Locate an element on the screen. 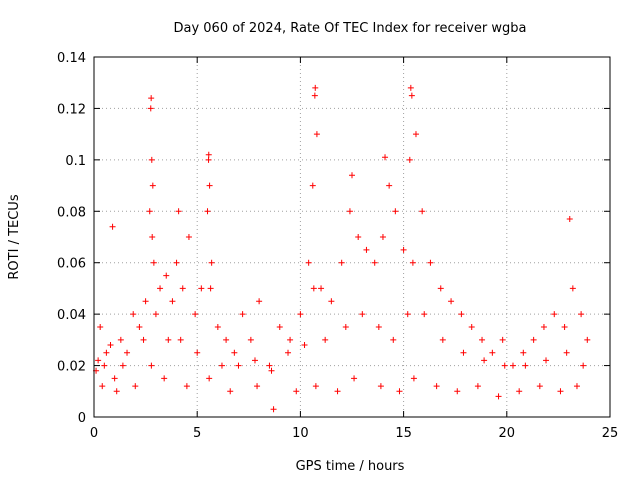 The height and width of the screenshot is (480, 640). y-tick-label: 0 is located at coordinates (82, 418).